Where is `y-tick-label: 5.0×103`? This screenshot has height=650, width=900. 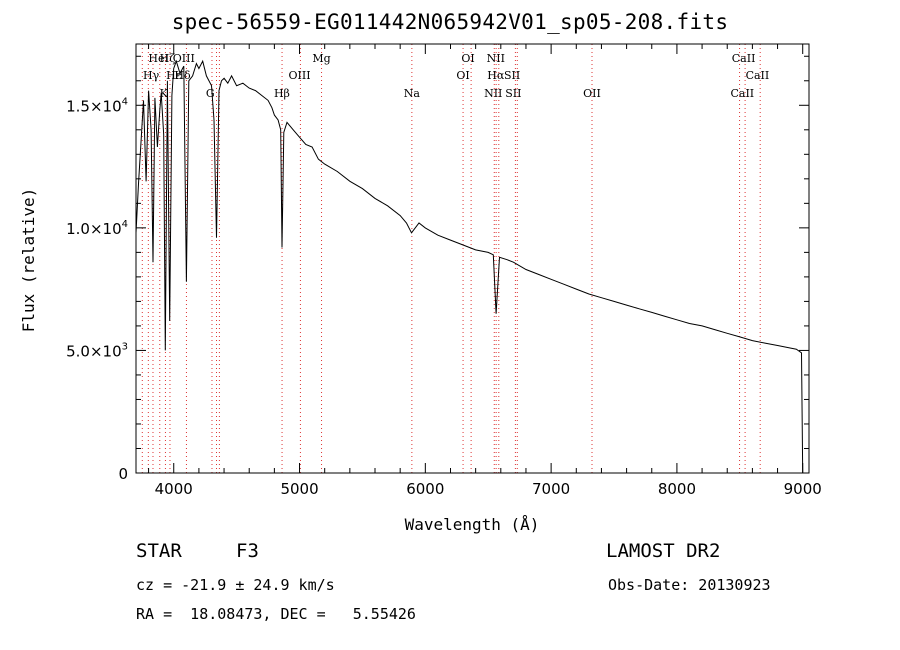 y-tick-label: 5.0×103 is located at coordinates (97, 350).